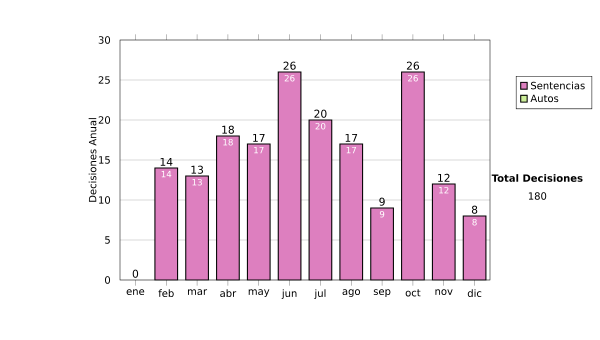 Image resolution: width=600 pixels, height=340 pixels. Describe the element at coordinates (228, 293) in the screenshot. I see `x-tick-label: abr` at that location.